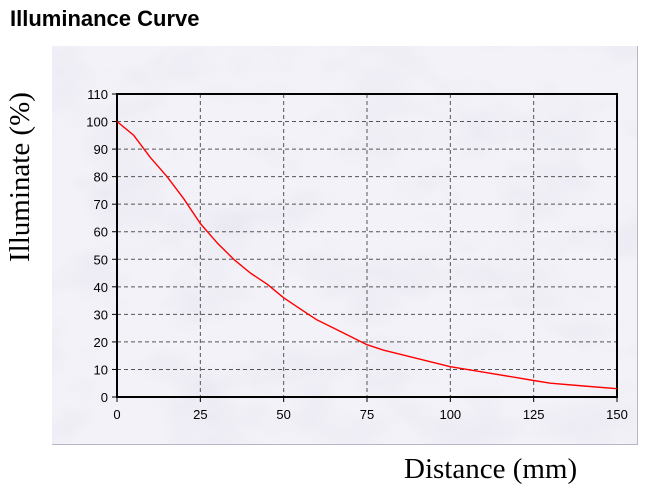  Describe the element at coordinates (534, 414) in the screenshot. I see `x-tick-label: 125` at that location.